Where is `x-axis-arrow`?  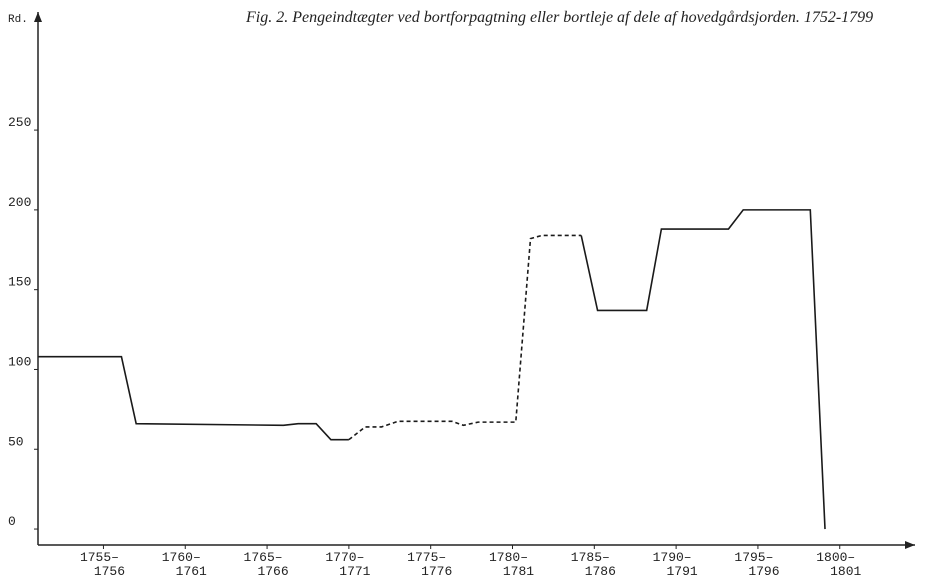
x-axis-arrow is located at coordinates (910, 545).